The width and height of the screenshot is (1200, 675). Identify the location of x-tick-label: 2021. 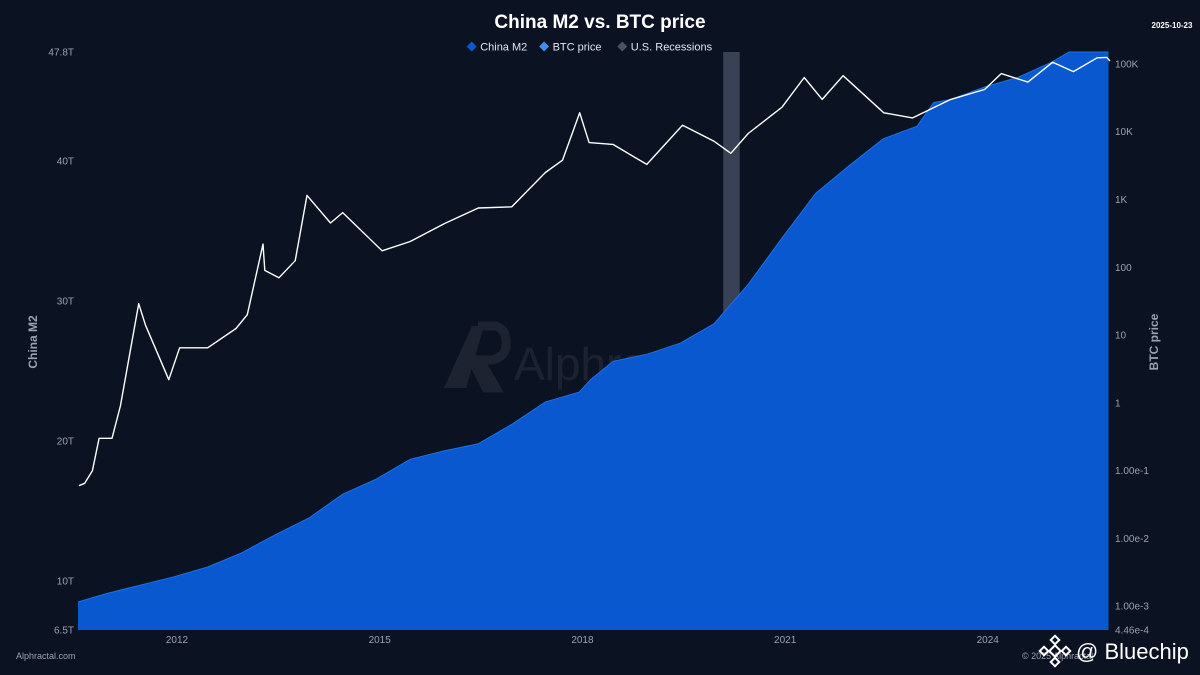
(785, 640).